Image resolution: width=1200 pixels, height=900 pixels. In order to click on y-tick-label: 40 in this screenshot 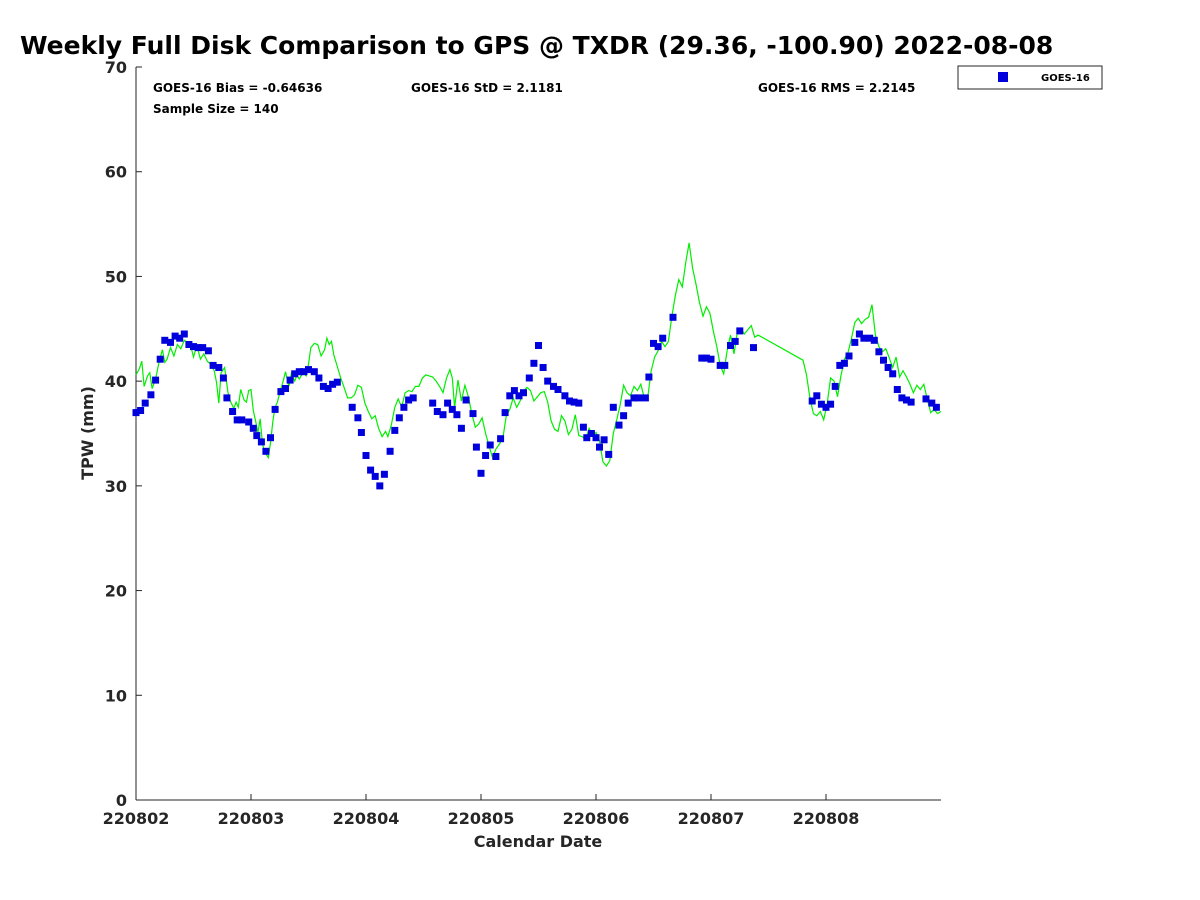, I will do `click(116, 381)`.